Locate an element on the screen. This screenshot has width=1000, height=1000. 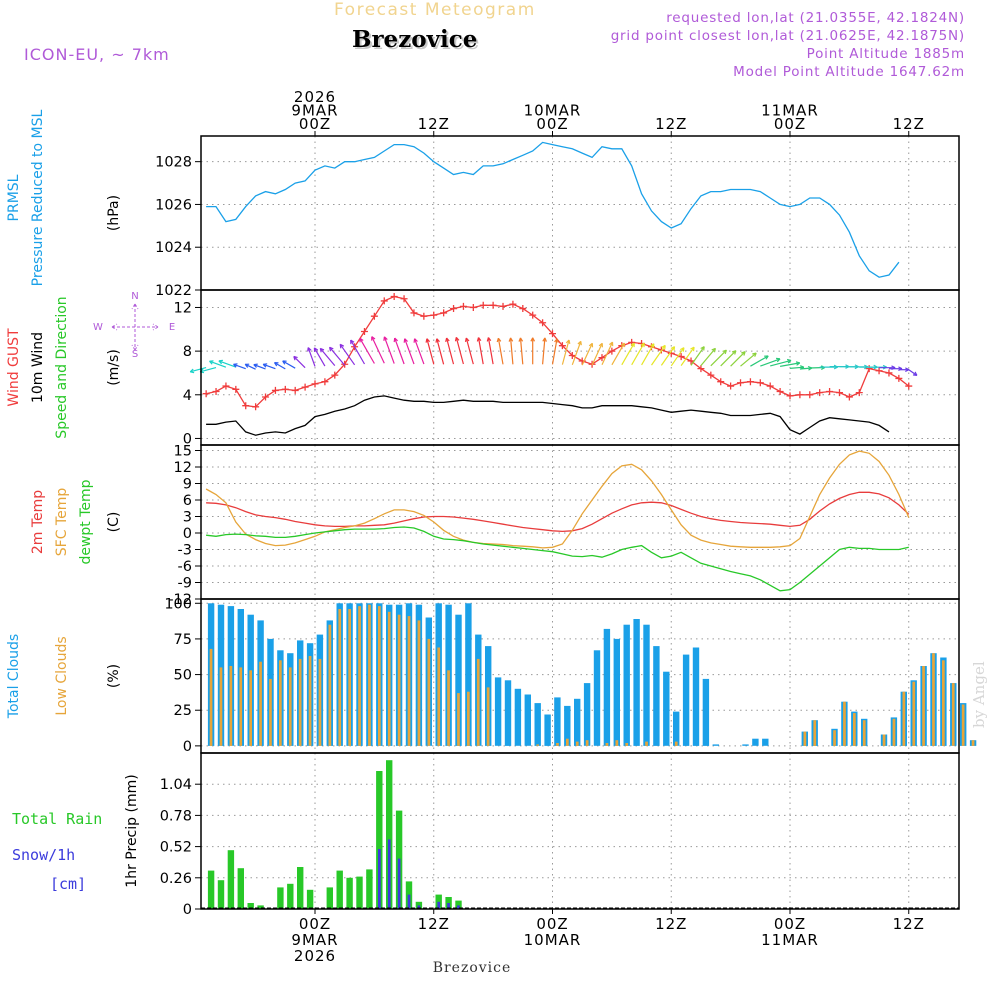
footer-location: Brezovice is located at coordinates (472, 968).